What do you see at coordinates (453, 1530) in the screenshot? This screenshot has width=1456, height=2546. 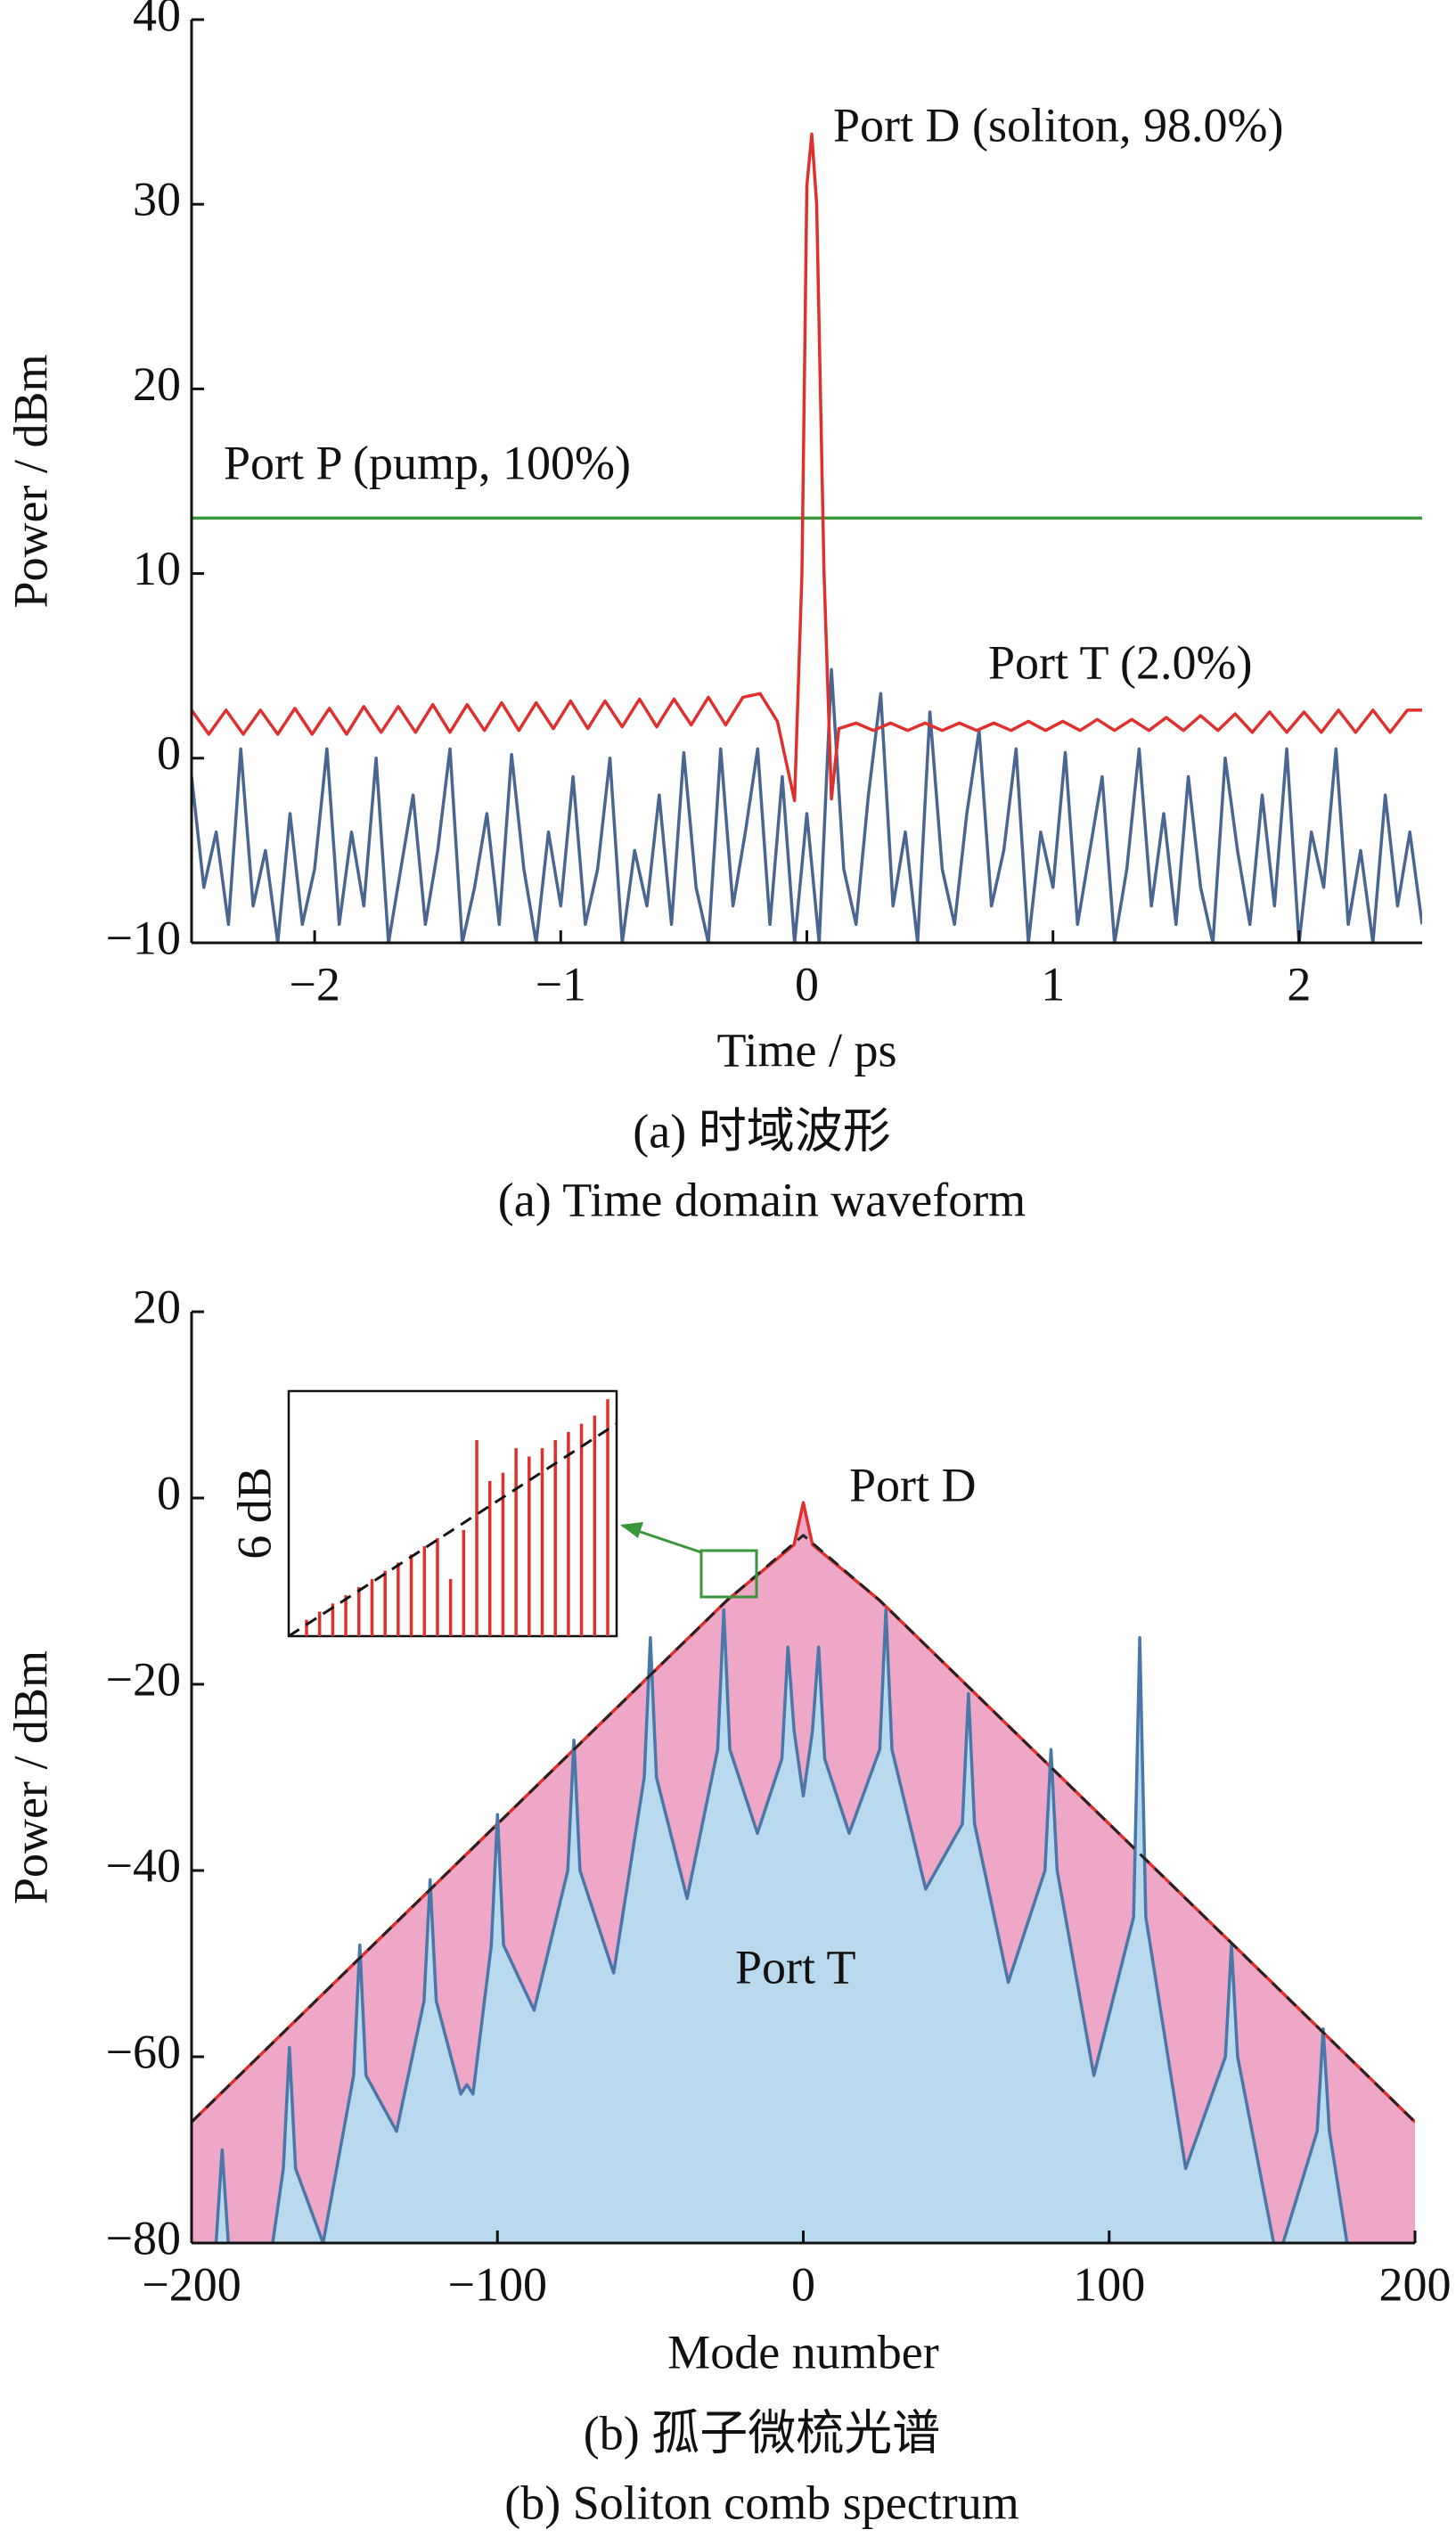 I see `inset-fit` at bounding box center [453, 1530].